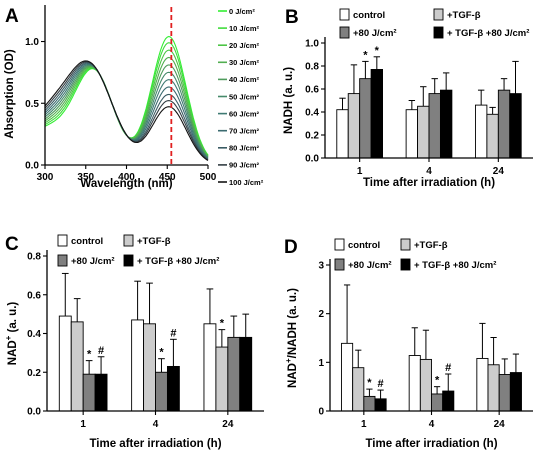 The width and height of the screenshot is (550, 451). What do you see at coordinates (321, 266) in the screenshot?
I see `y-tick-label: 3` at bounding box center [321, 266].